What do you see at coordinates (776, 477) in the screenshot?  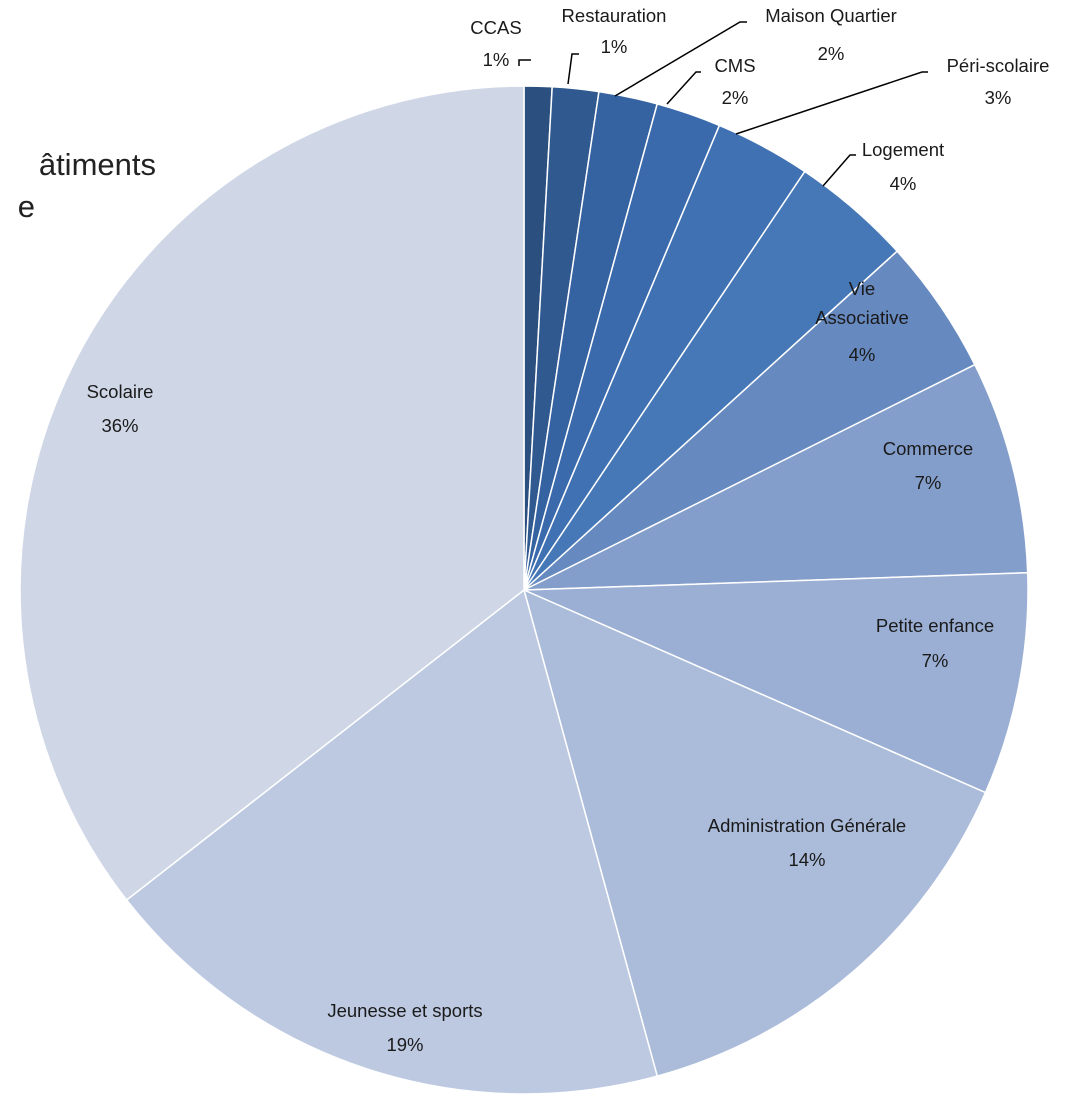 I see `pie-slice-commerce` at bounding box center [776, 477].